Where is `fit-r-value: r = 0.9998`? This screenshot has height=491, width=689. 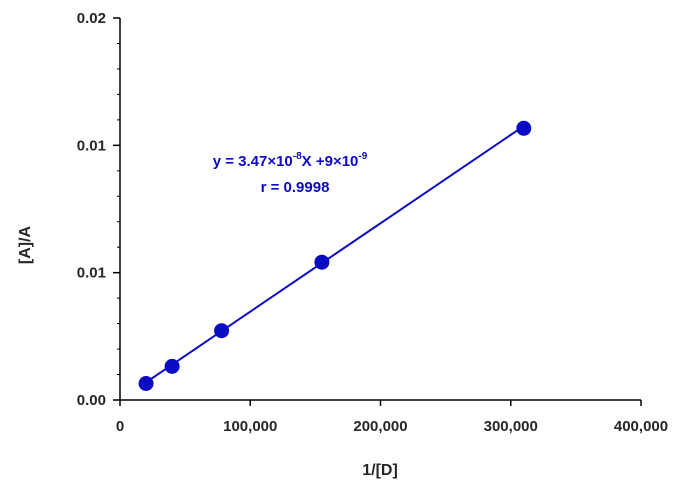 fit-r-value: r = 0.9998 is located at coordinates (295, 187).